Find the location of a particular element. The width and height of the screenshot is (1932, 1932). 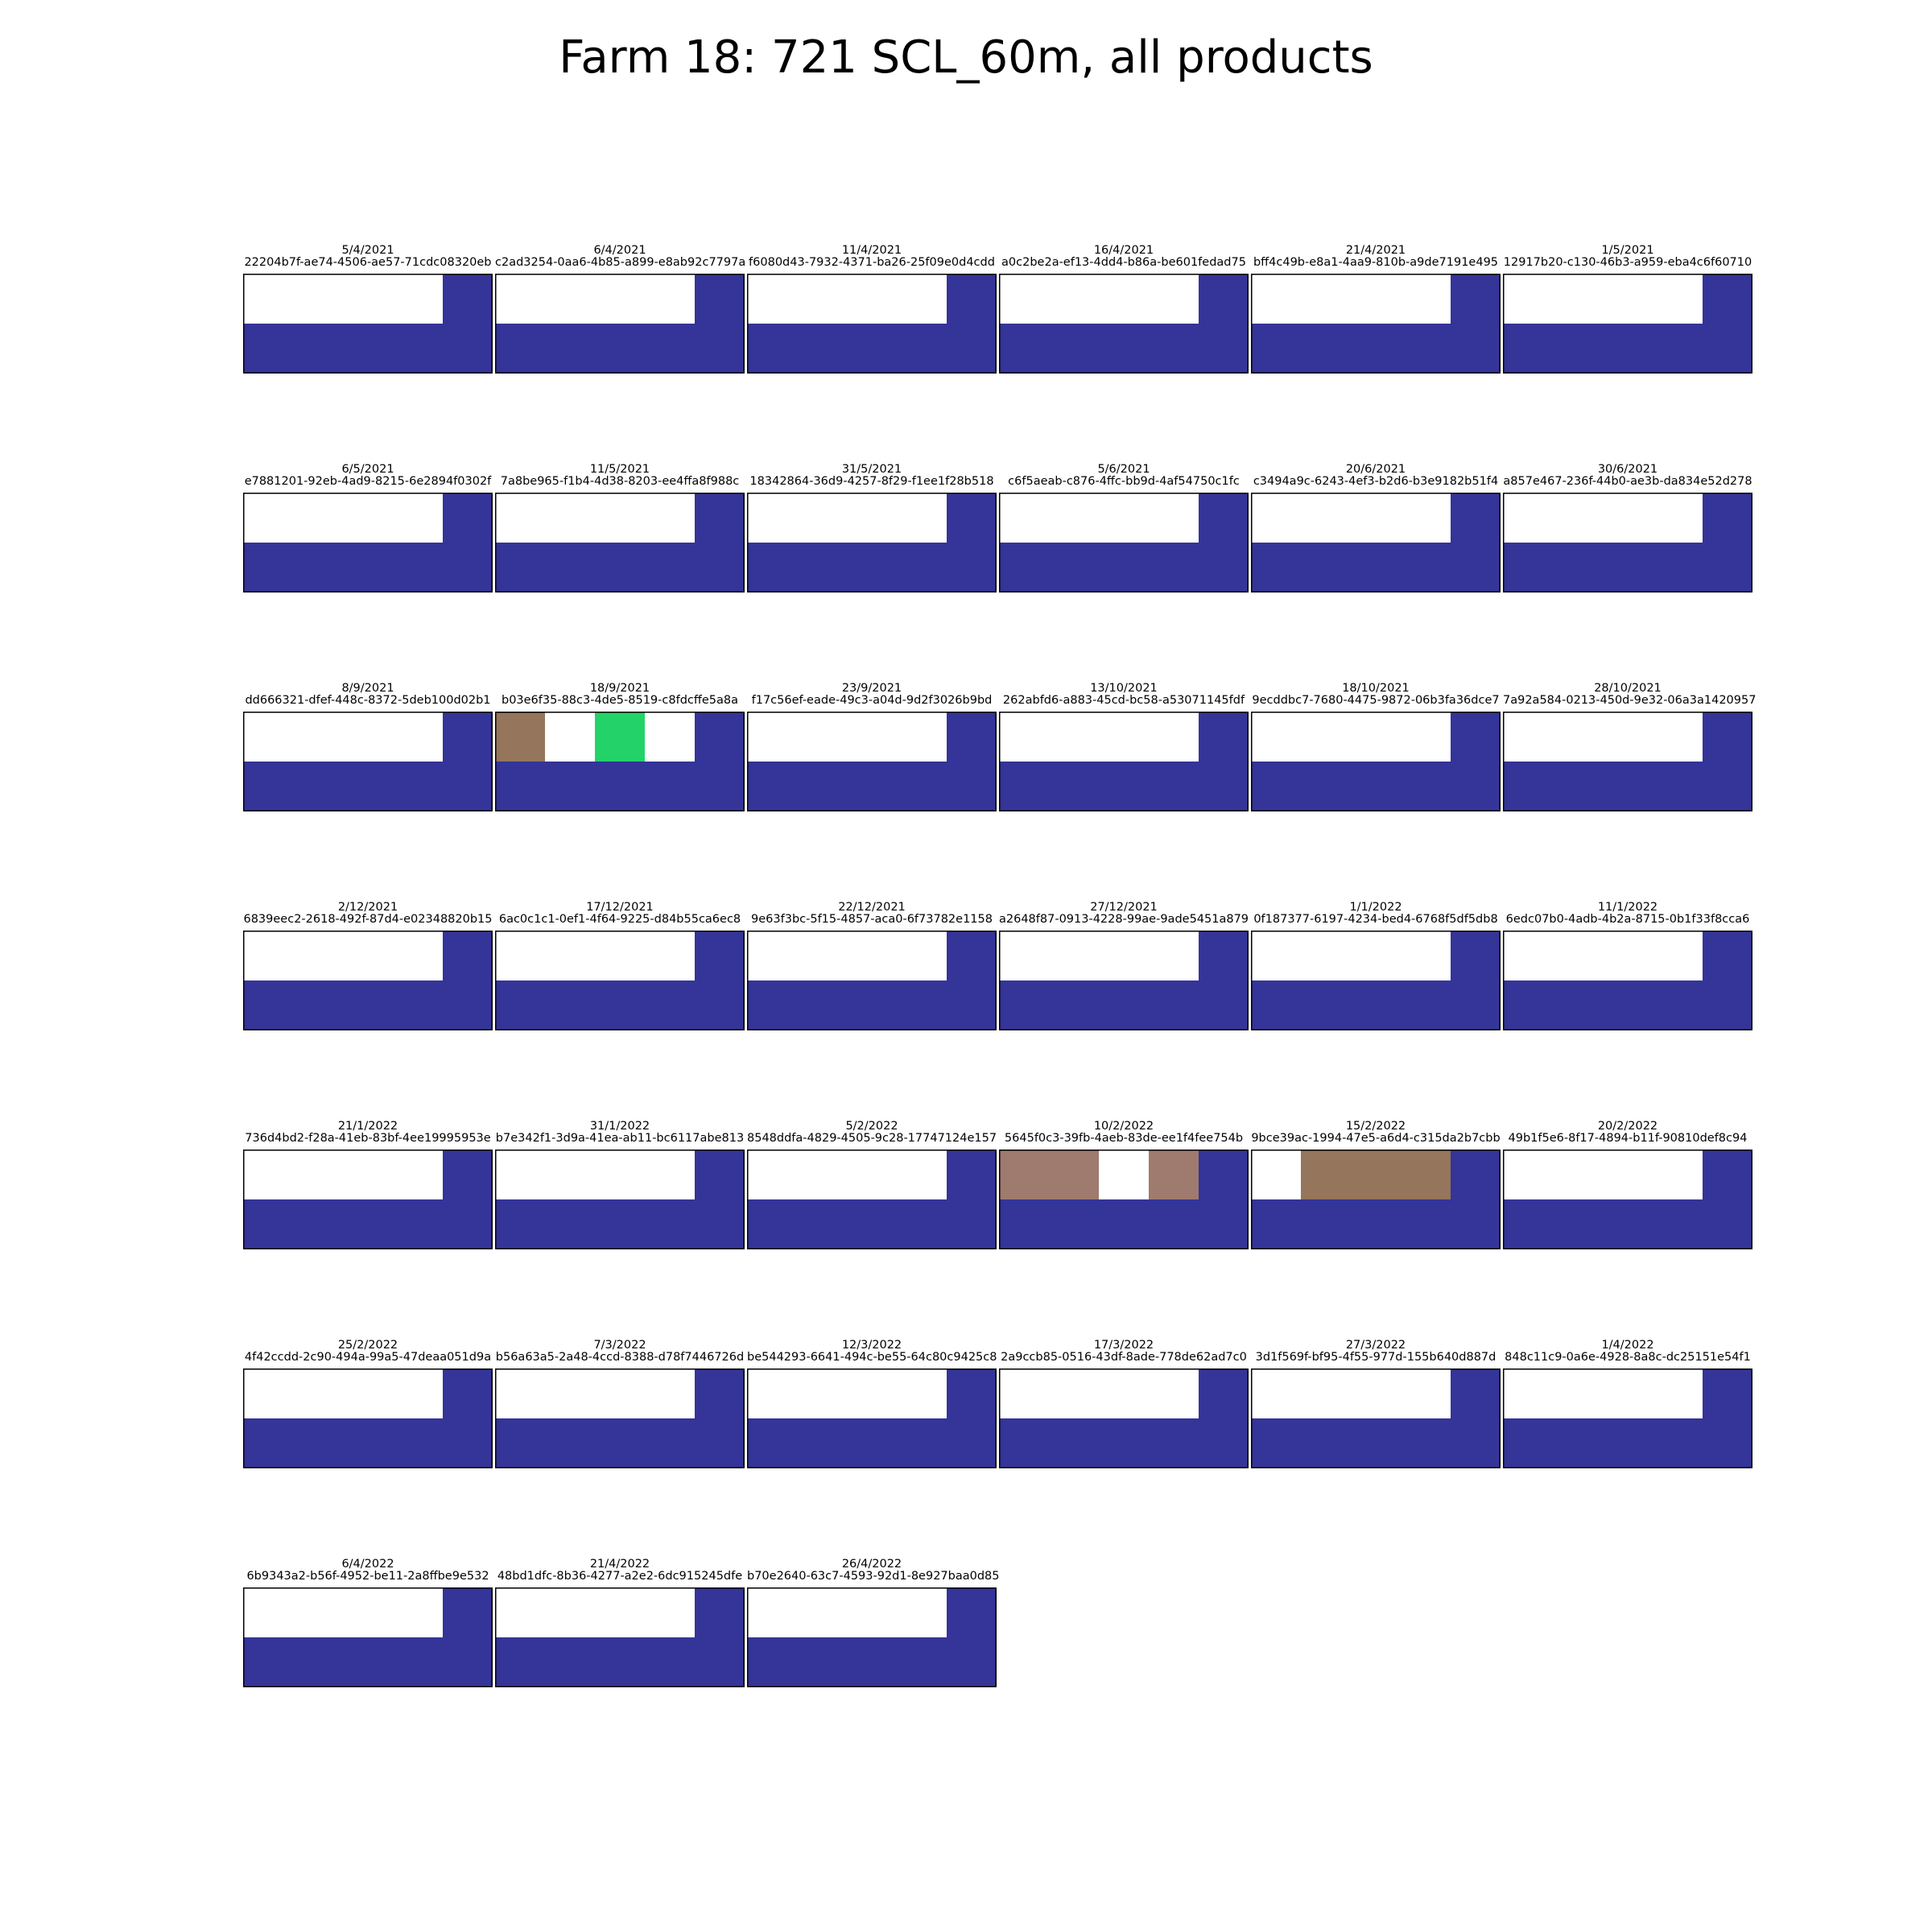

panel-product-id: 6839eec2-2618-492f-87d4-e02348820b15 is located at coordinates (368, 919).